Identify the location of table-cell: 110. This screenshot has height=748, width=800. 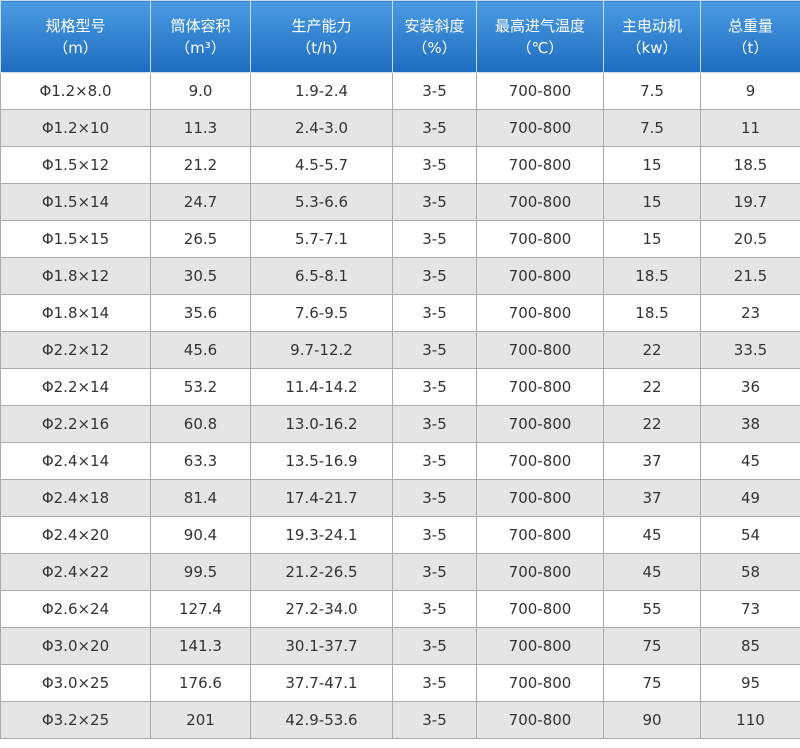
(750, 720).